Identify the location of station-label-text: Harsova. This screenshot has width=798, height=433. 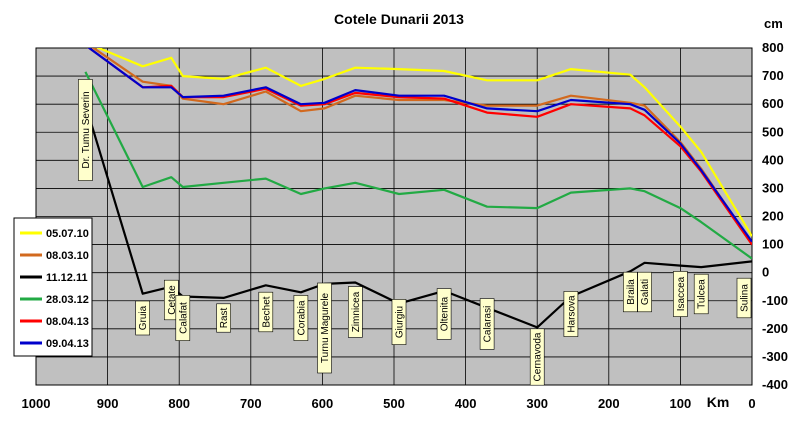
(571, 314).